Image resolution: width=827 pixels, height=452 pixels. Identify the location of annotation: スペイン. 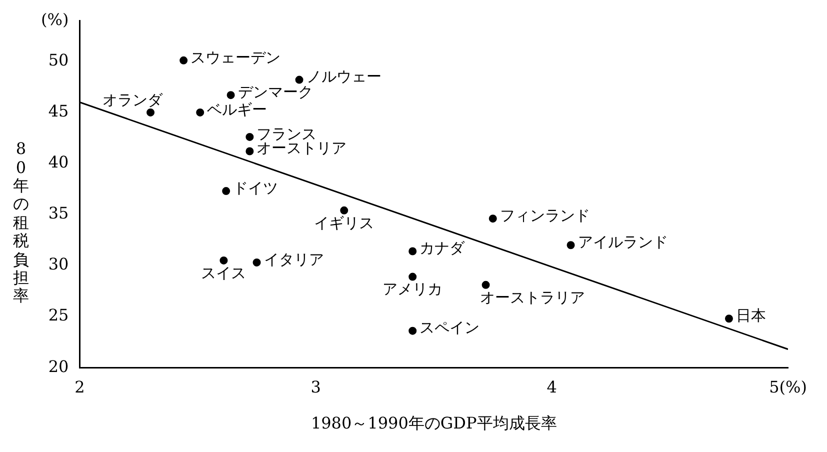
(450, 327).